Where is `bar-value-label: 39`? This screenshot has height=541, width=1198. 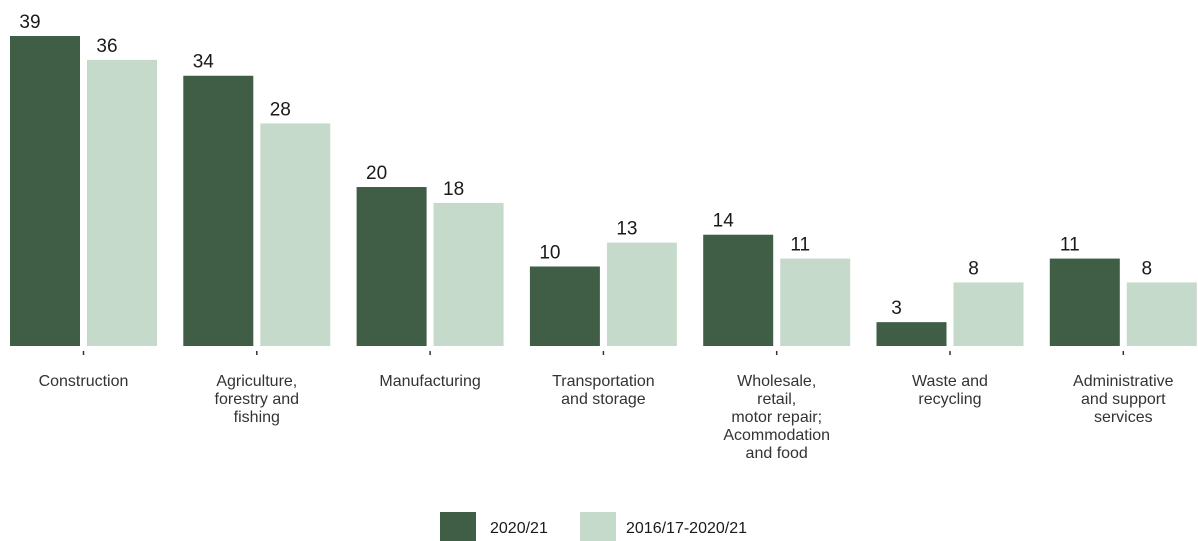 bar-value-label: 39 is located at coordinates (29, 22).